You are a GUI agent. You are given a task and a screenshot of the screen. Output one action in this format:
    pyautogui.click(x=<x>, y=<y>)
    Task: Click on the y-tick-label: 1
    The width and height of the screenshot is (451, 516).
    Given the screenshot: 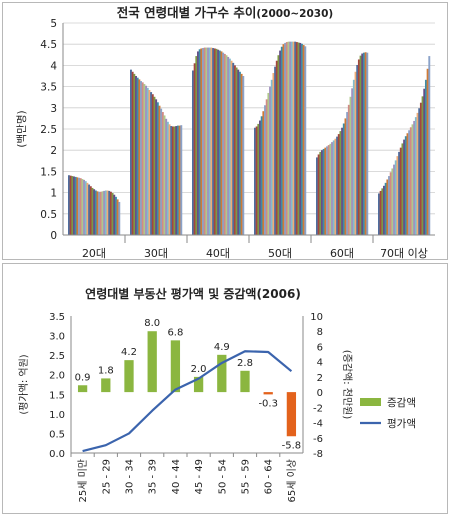 What is the action you would take?
    pyautogui.click(x=53, y=194)
    